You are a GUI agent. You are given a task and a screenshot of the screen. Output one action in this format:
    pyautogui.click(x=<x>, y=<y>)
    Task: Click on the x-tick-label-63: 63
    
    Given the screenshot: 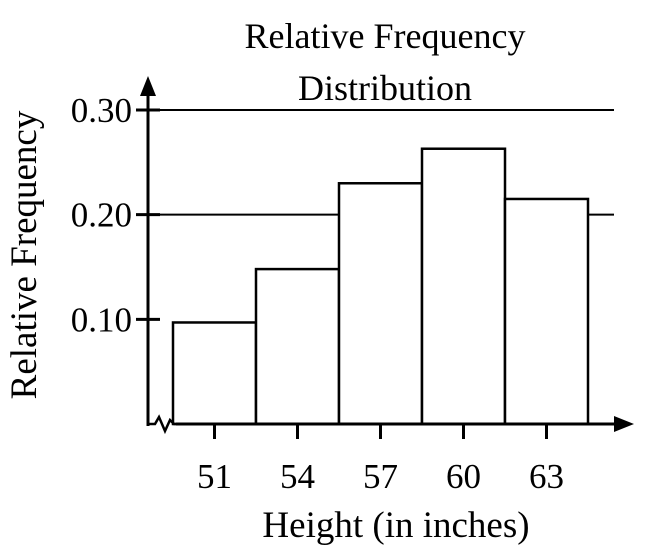 What is the action you would take?
    pyautogui.click(x=546, y=476)
    